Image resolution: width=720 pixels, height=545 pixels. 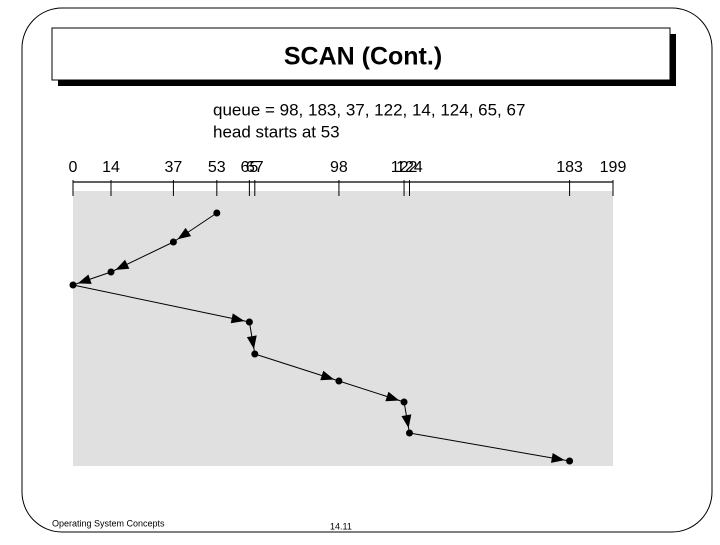 What do you see at coordinates (276, 131) in the screenshot?
I see `head-text: head starts at 53` at bounding box center [276, 131].